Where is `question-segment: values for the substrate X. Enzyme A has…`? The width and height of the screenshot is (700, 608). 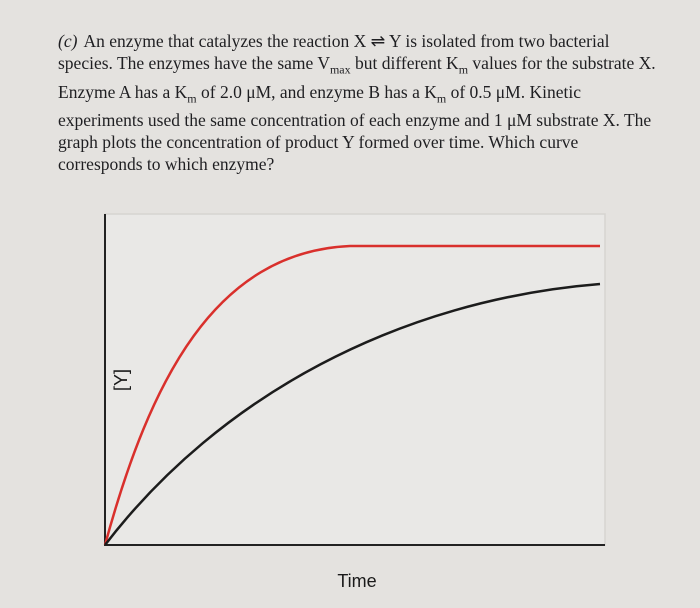 question-segment: values for the substrate X. Enzyme A has… is located at coordinates (357, 77).